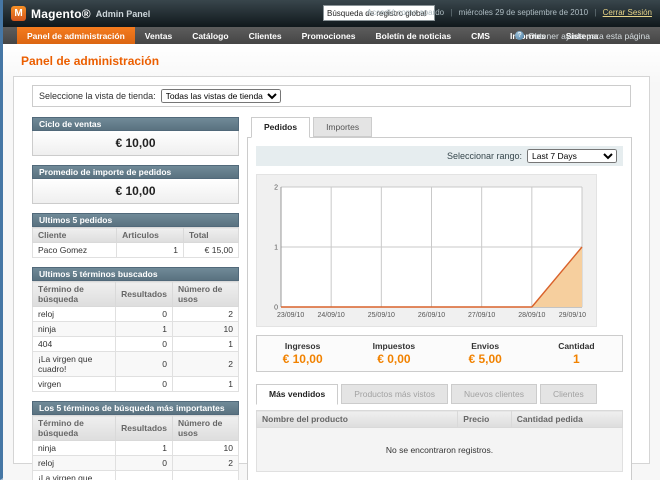 The width and height of the screenshot is (660, 480). What do you see at coordinates (211, 235) in the screenshot?
I see `column-header: Total` at bounding box center [211, 235].